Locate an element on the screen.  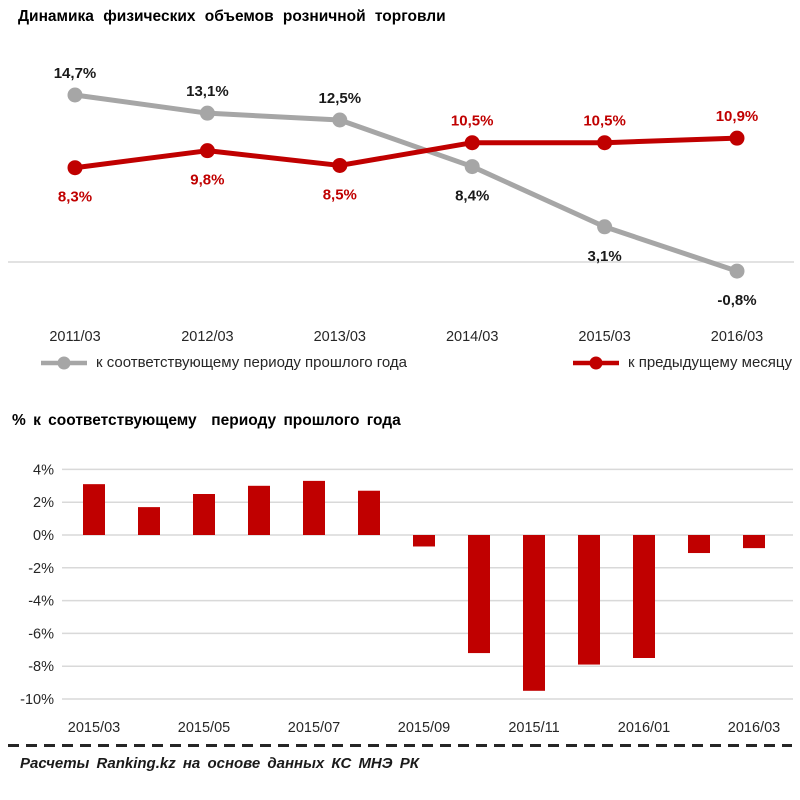
svg-text: 2015/05 is located at coordinates (204, 728).